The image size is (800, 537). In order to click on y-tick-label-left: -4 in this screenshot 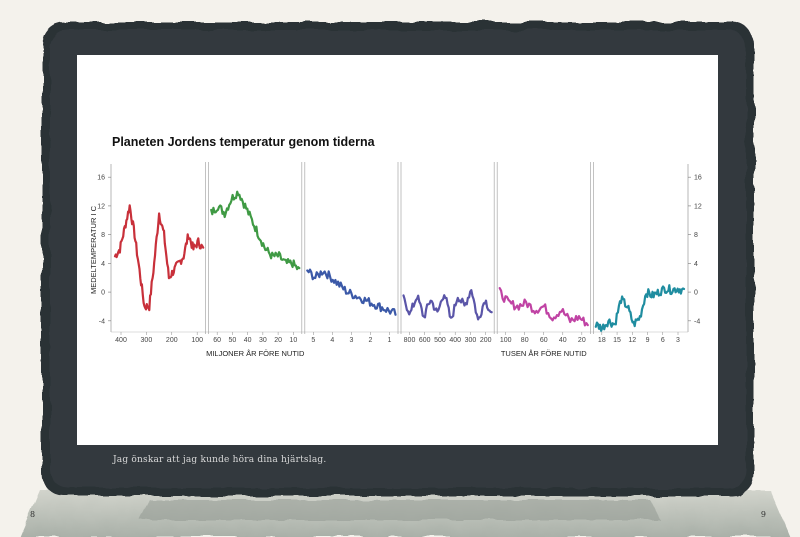, I will do `click(102, 321)`.